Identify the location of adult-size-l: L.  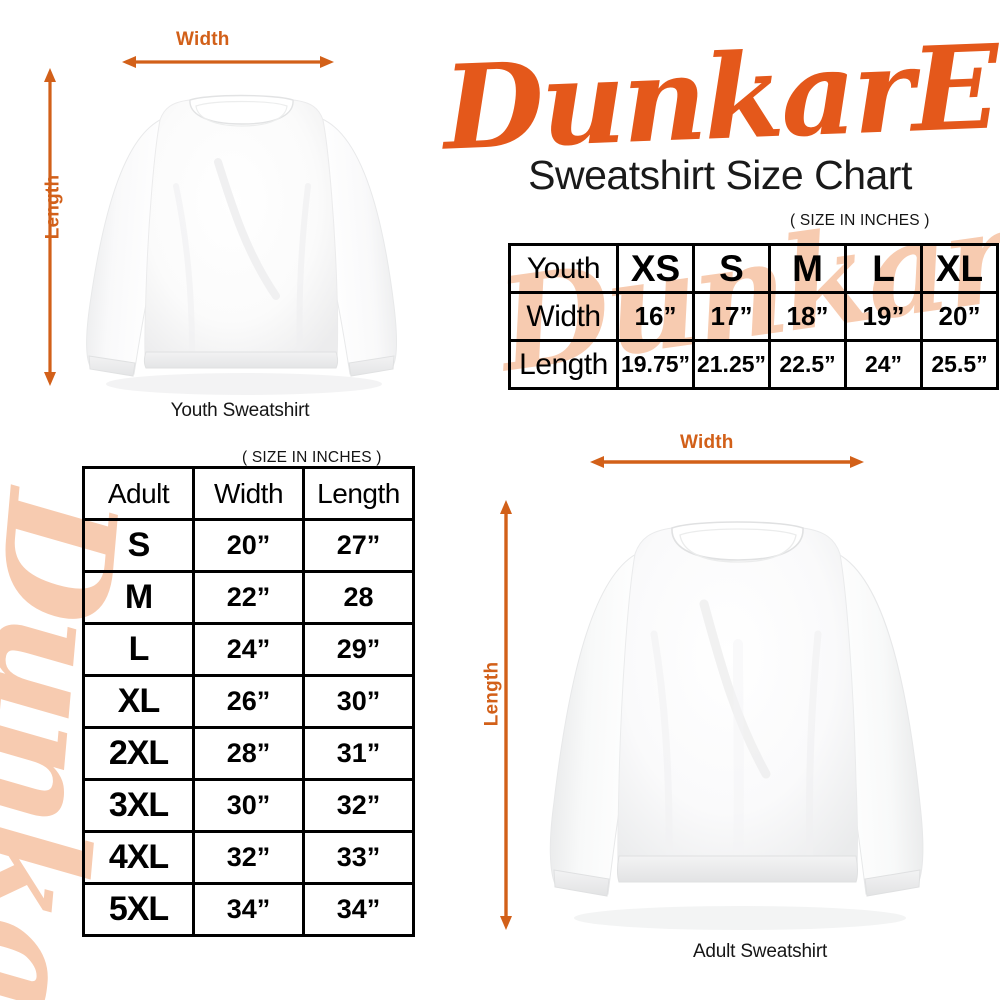
(138, 649).